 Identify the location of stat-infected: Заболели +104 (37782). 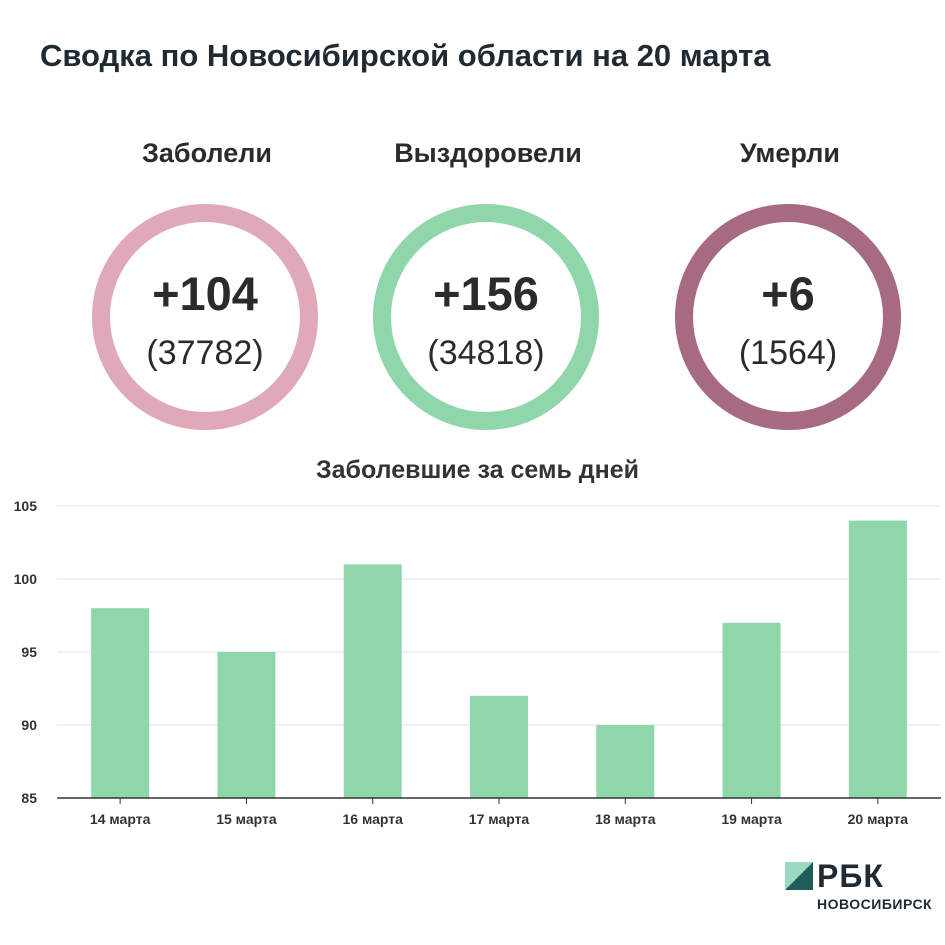
(207, 288).